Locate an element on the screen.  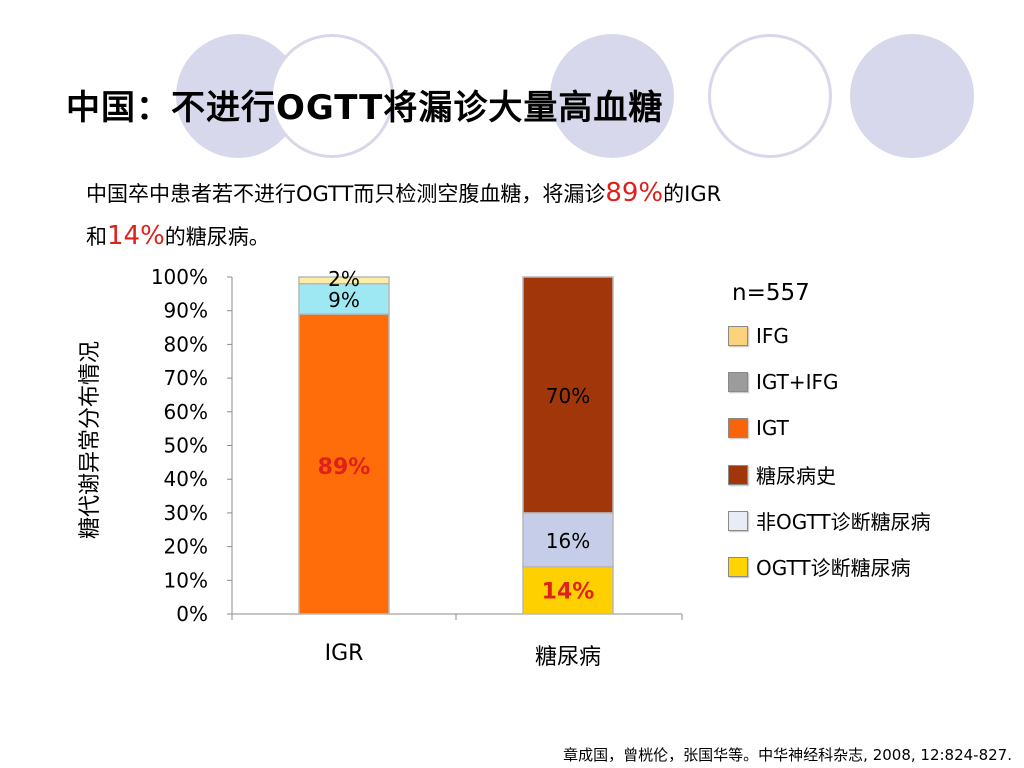
y-tick-label: 10% is located at coordinates (186, 580).